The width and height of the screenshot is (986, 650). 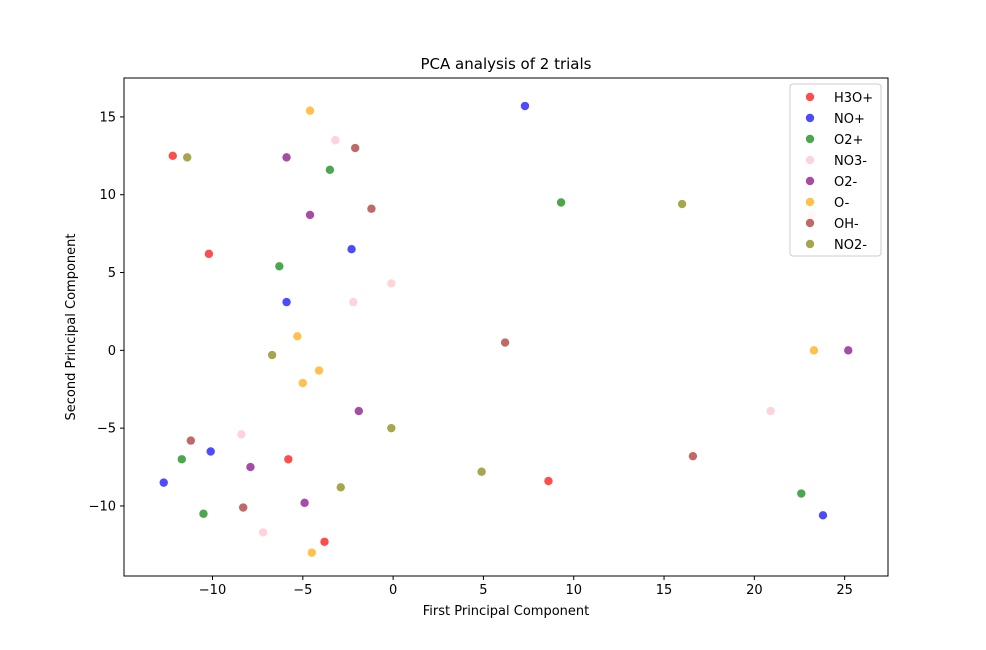 I want to click on legend-label: NO3-, so click(x=850, y=161).